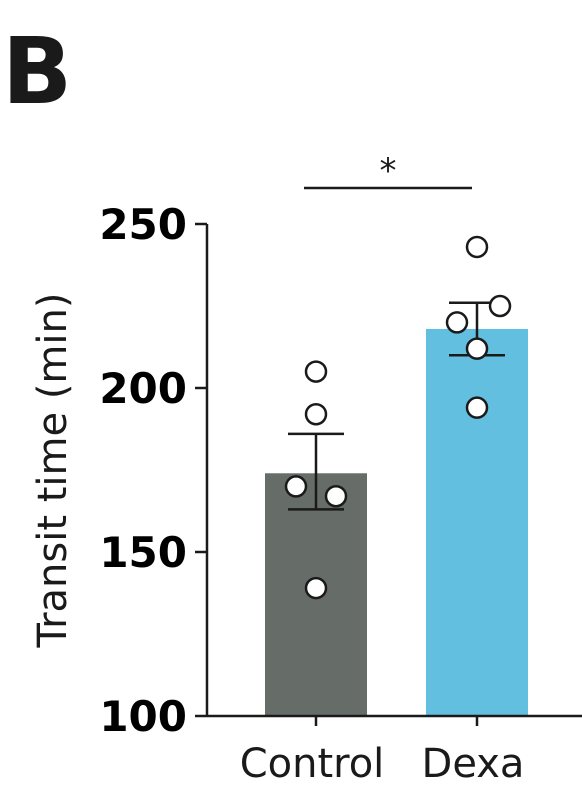 The width and height of the screenshot is (582, 808). What do you see at coordinates (394, 750) in the screenshot?
I see `x-axis: Control Dexa` at bounding box center [394, 750].